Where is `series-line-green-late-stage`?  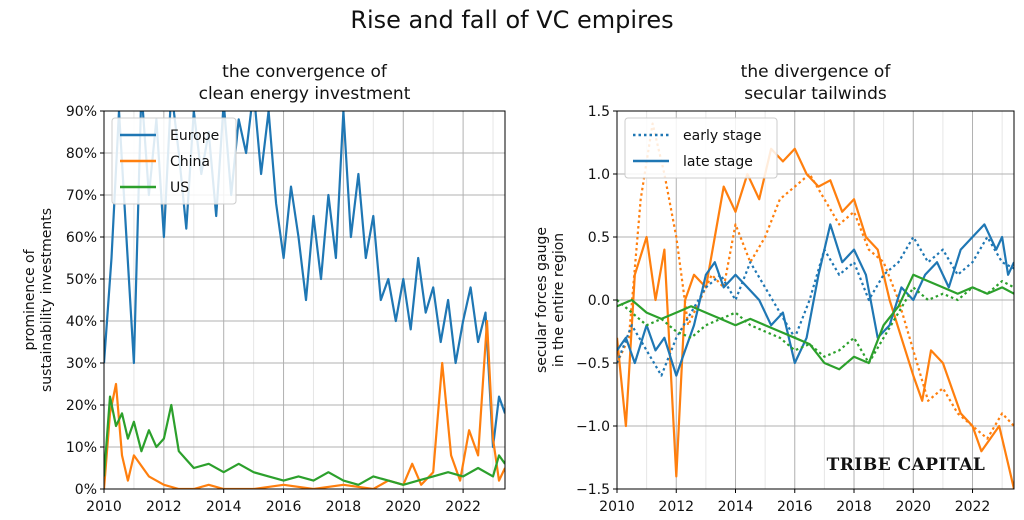
series-line-green-late-stage is located at coordinates (815, 322).